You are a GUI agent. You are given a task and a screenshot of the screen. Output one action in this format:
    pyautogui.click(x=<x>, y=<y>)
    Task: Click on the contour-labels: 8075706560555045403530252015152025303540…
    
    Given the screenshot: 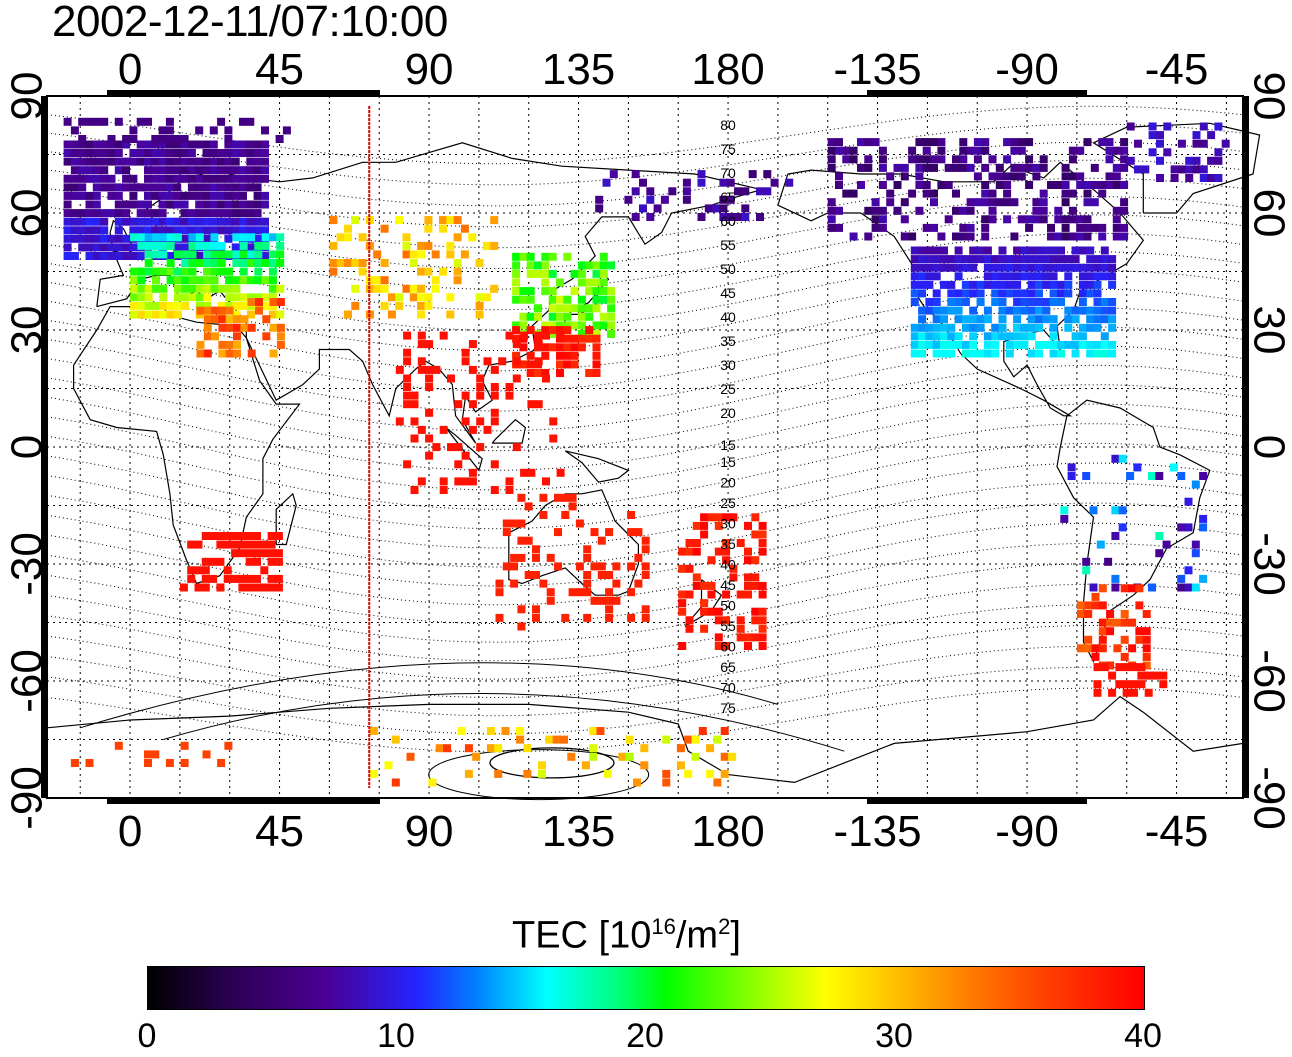 What is the action you would take?
    pyautogui.click(x=728, y=416)
    